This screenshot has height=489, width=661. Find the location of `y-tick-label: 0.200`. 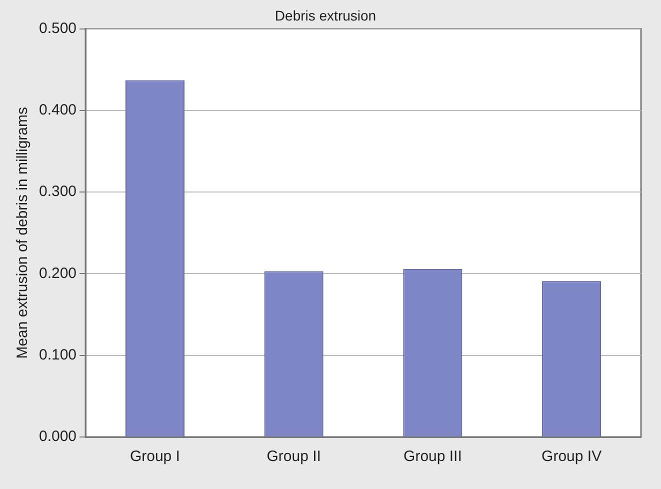

y-tick-label: 0.200 is located at coordinates (57, 273).